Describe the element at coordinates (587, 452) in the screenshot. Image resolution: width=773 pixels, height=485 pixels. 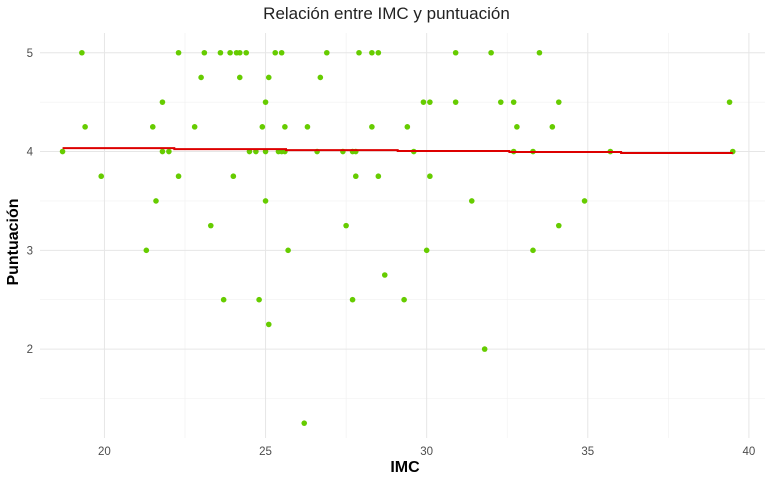
I see `x-tick-label: 35` at that location.